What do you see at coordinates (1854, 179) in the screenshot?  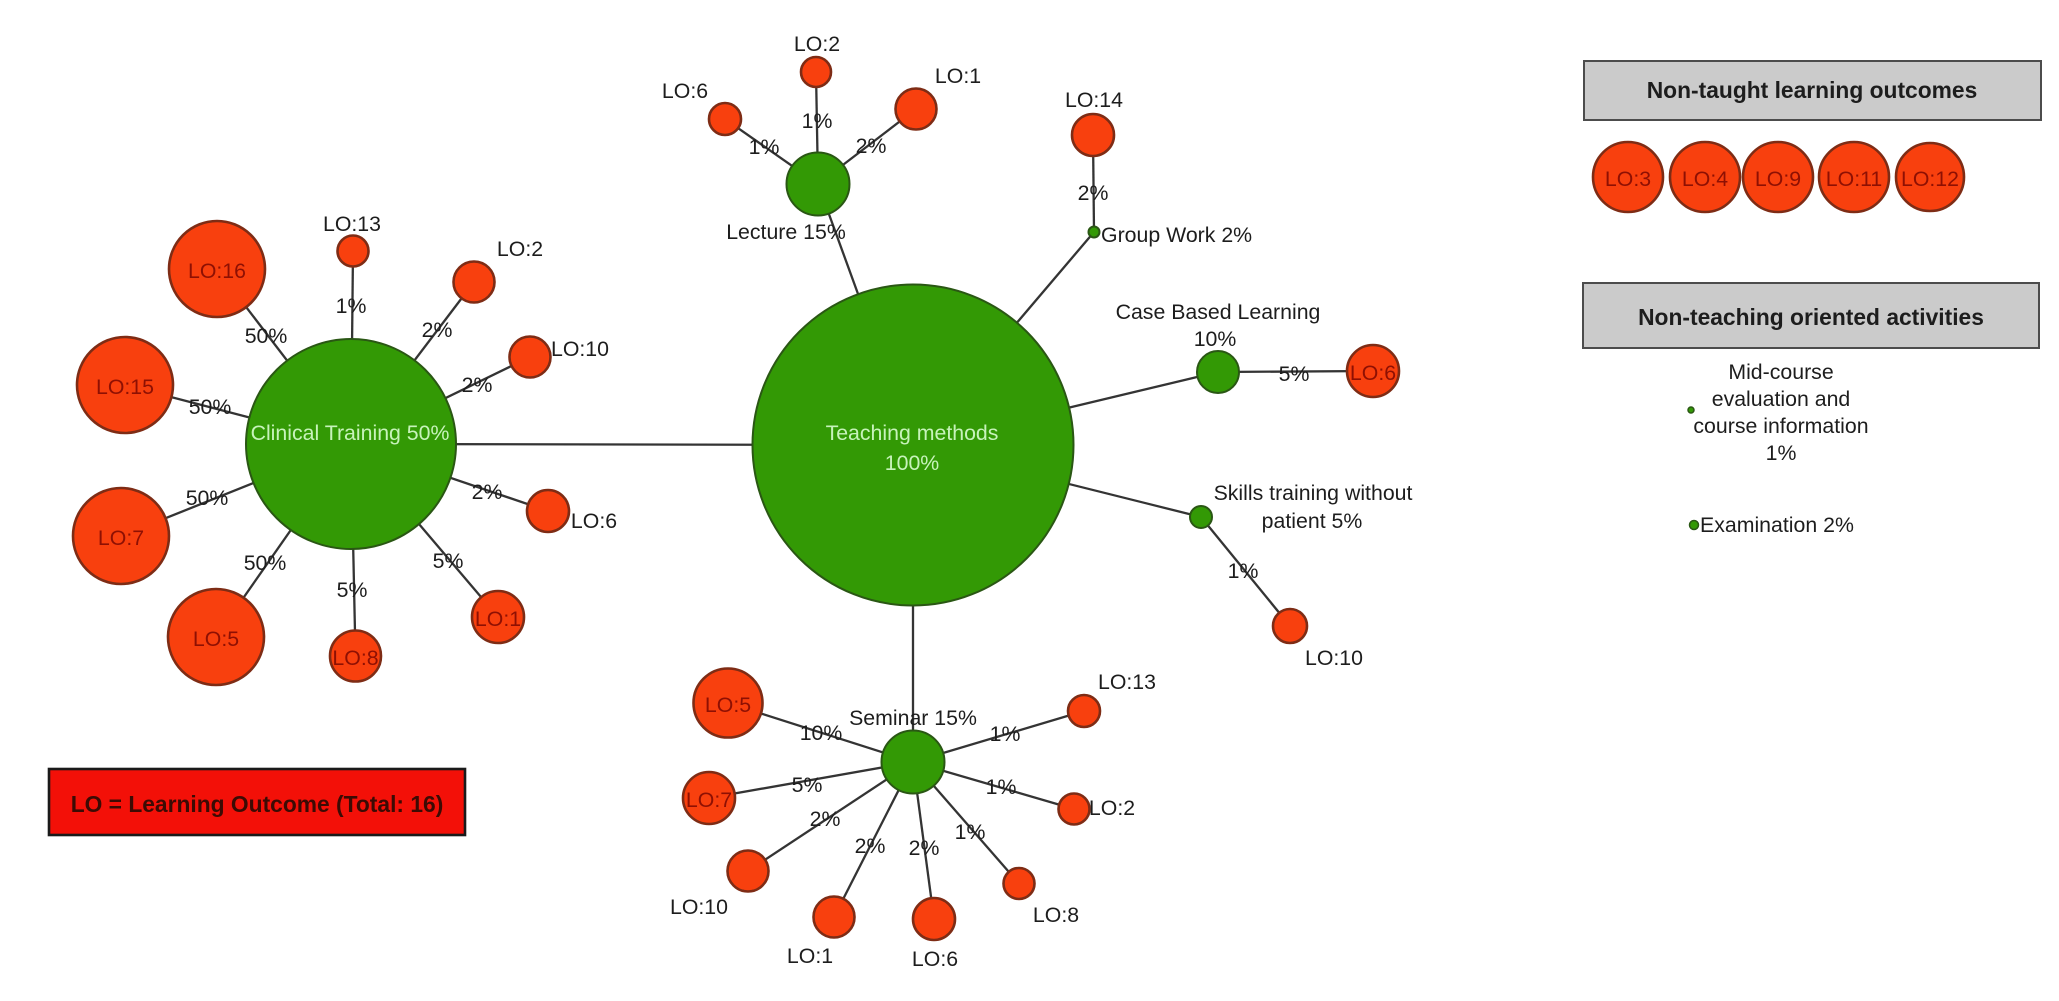 I see `svg-text: LO:11` at bounding box center [1854, 179].